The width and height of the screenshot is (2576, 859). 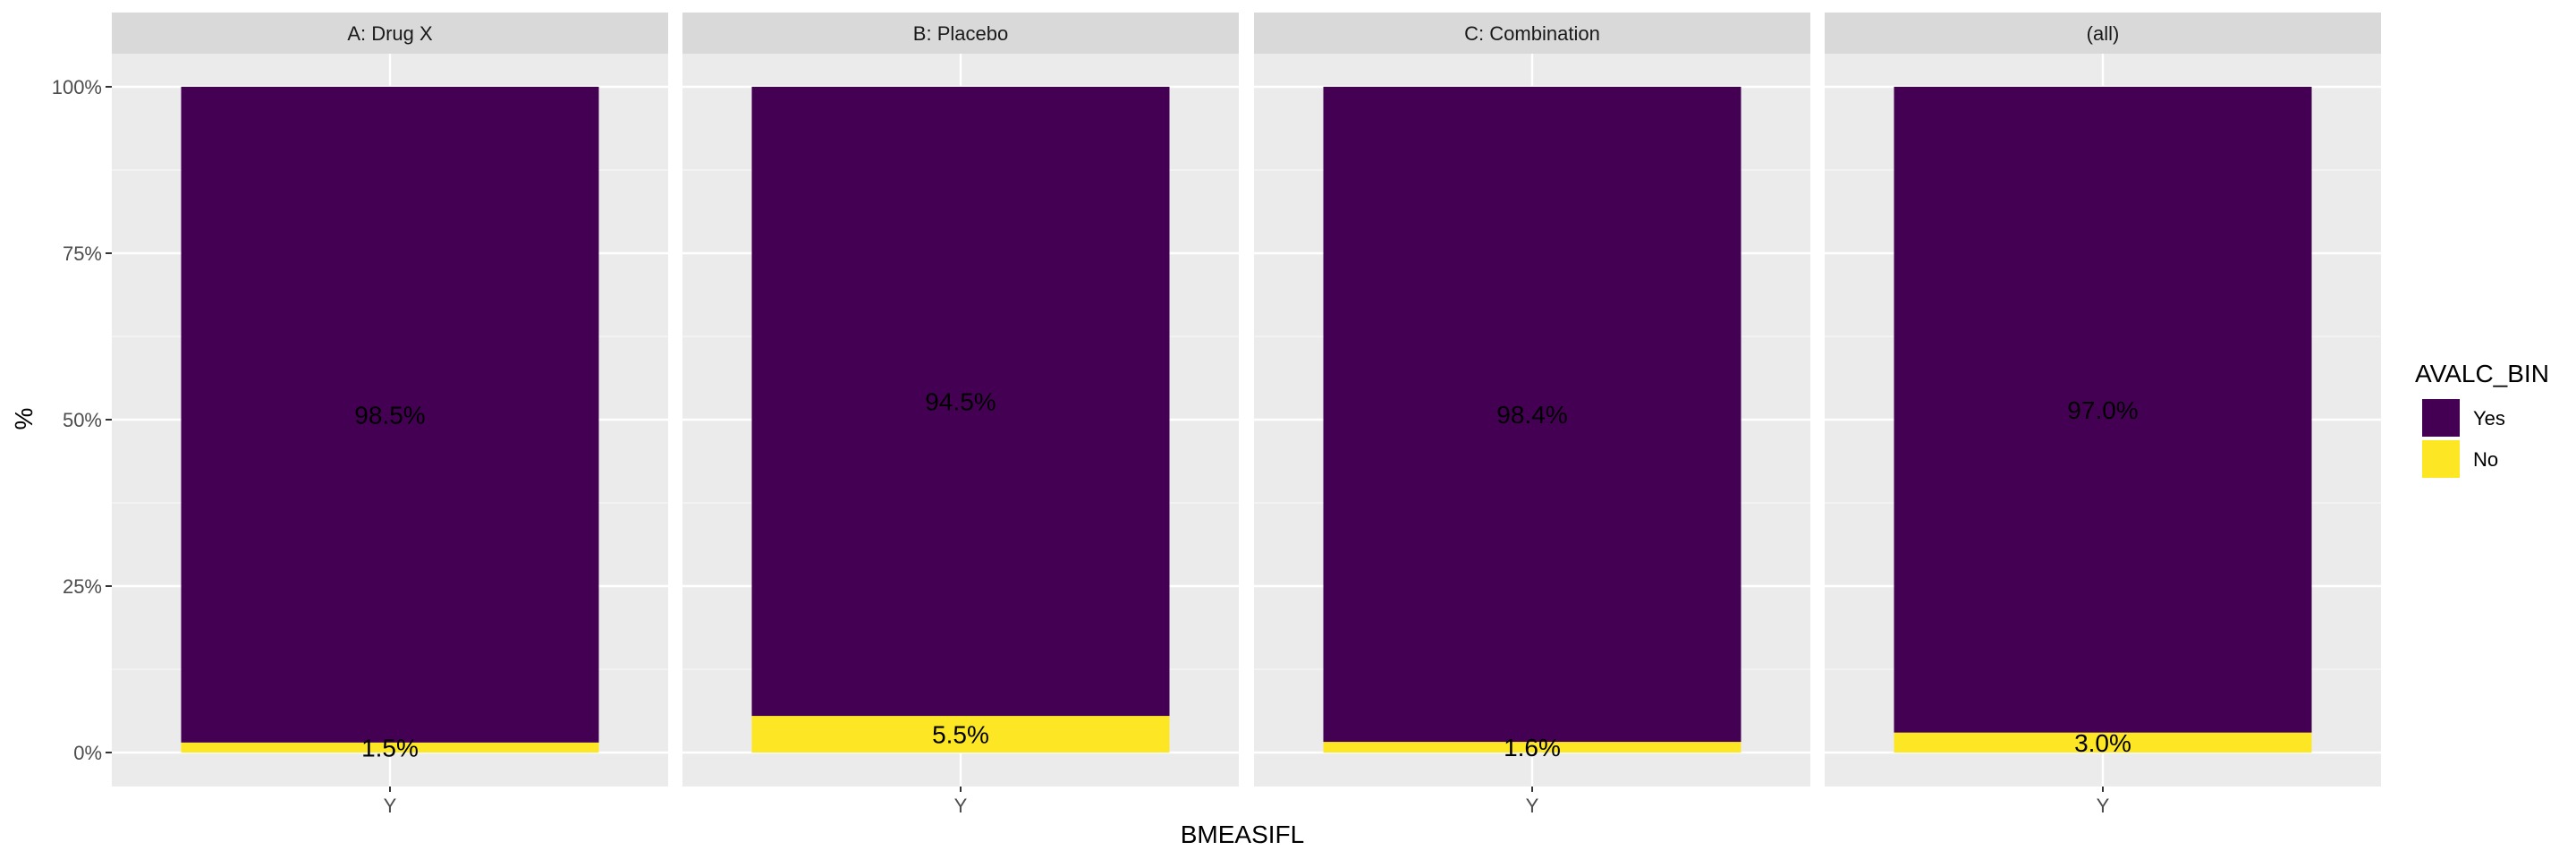 I want to click on y-tick-label: 75%, so click(x=82, y=253).